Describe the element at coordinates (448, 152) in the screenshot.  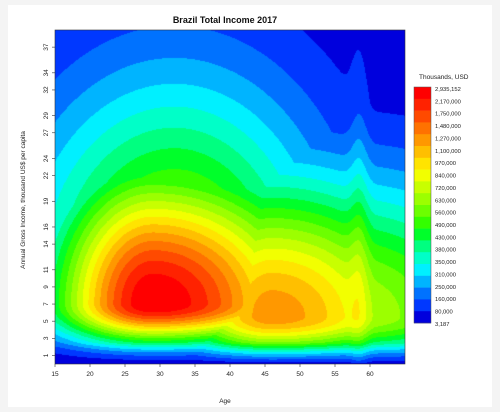
I see `legend-label: 1,100,000` at that location.